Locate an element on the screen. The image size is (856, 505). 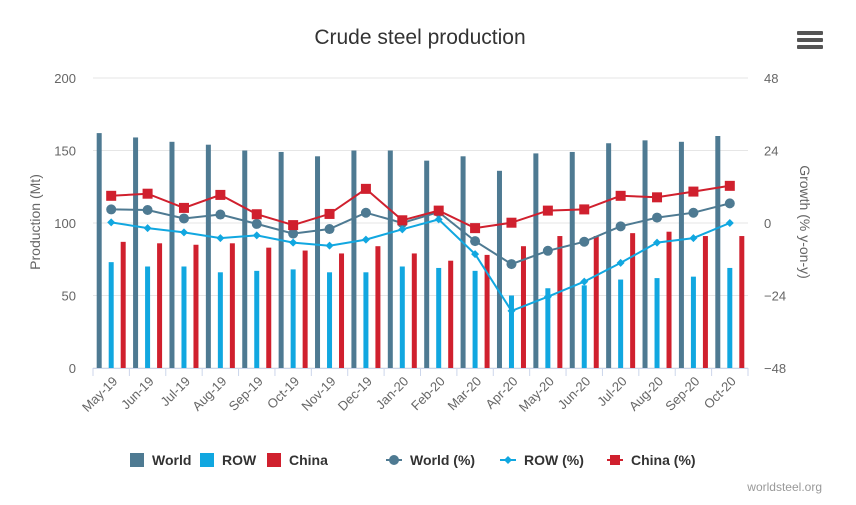
legend-item-row: ROW (%) is located at coordinates (542, 460).